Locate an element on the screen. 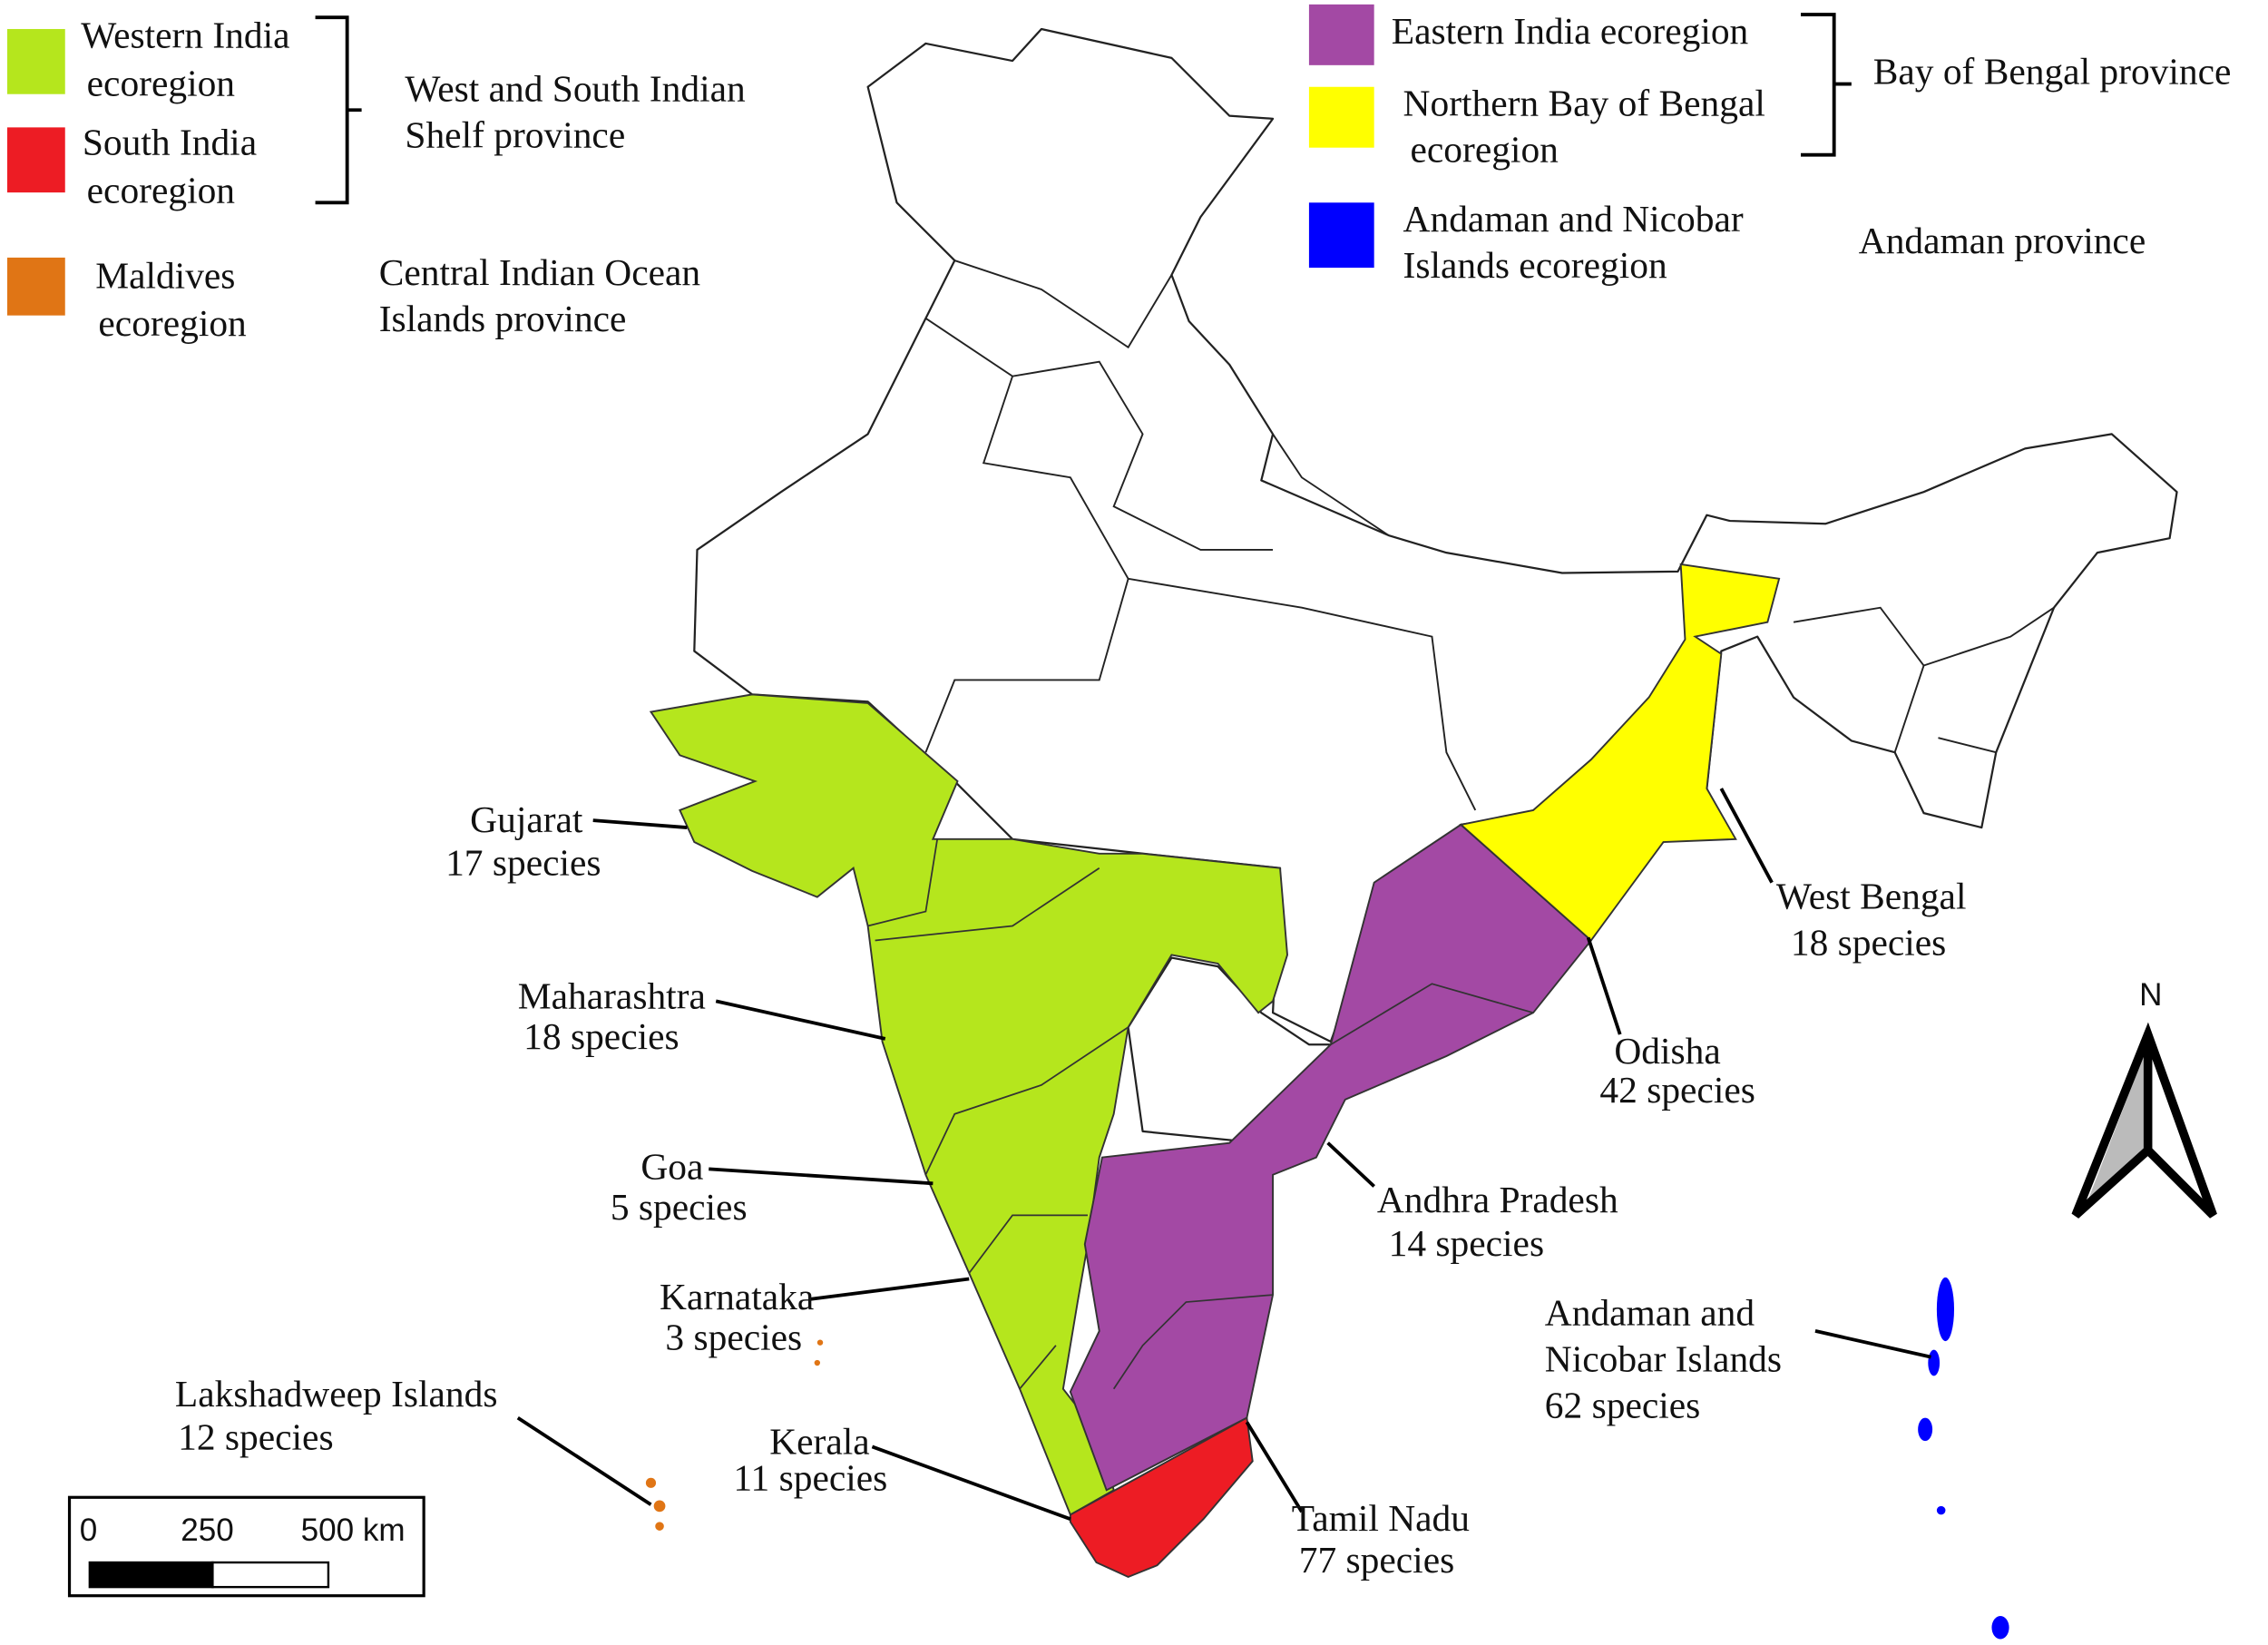  state-name: Tamil Nadu is located at coordinates (1381, 1518).